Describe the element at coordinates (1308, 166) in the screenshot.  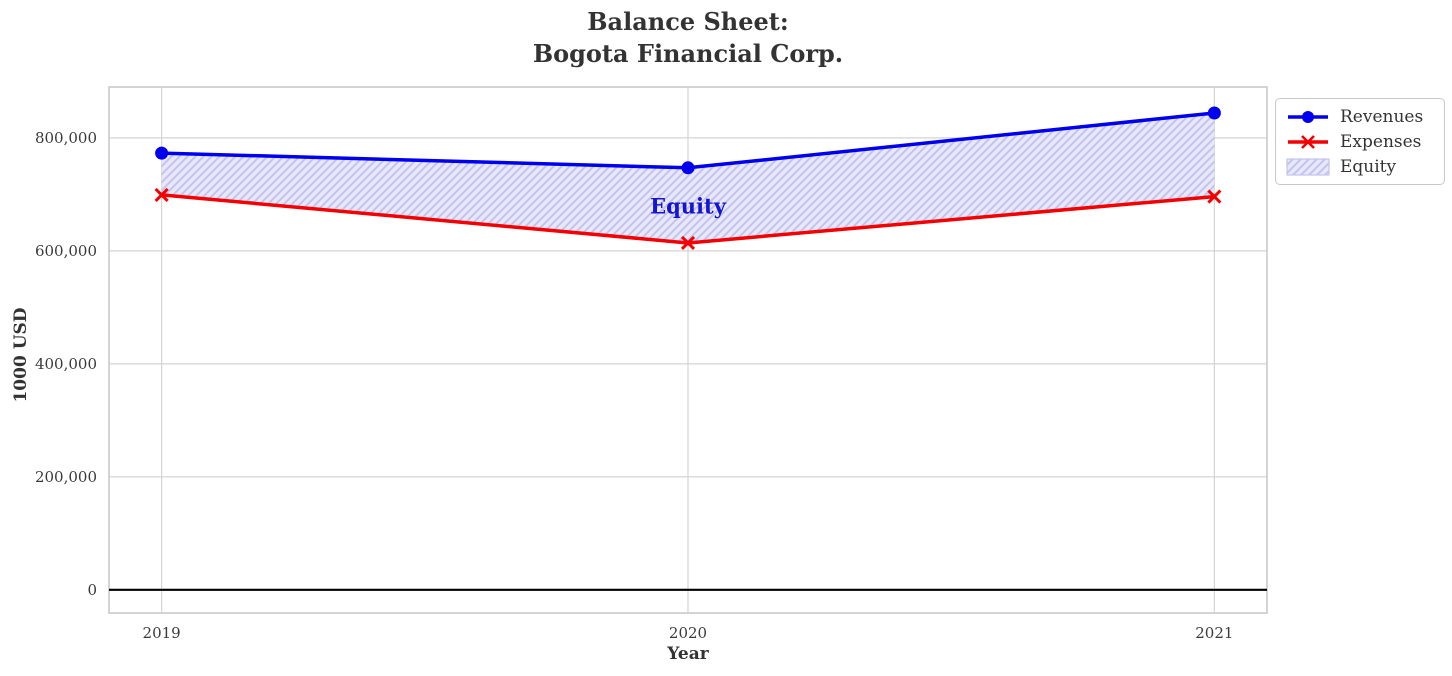
I see `equity-patch-icon` at that location.